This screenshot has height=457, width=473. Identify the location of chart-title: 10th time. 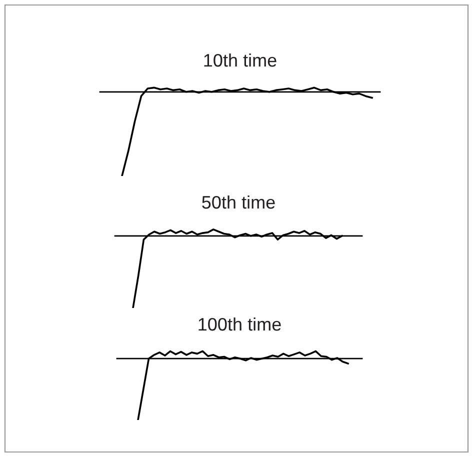
(240, 60).